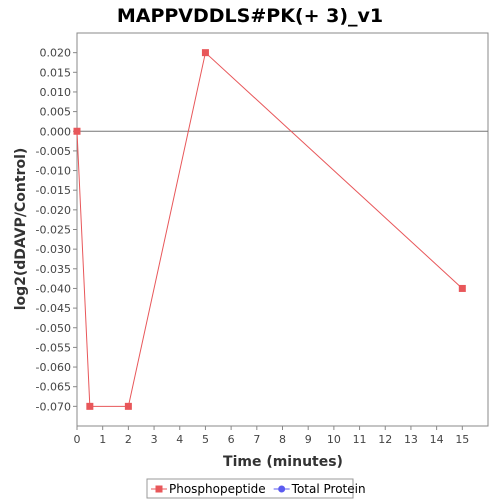  What do you see at coordinates (250, 16) in the screenshot?
I see `chart-title: MAPPVDDLS#PK(+ 3)_v1` at bounding box center [250, 16].